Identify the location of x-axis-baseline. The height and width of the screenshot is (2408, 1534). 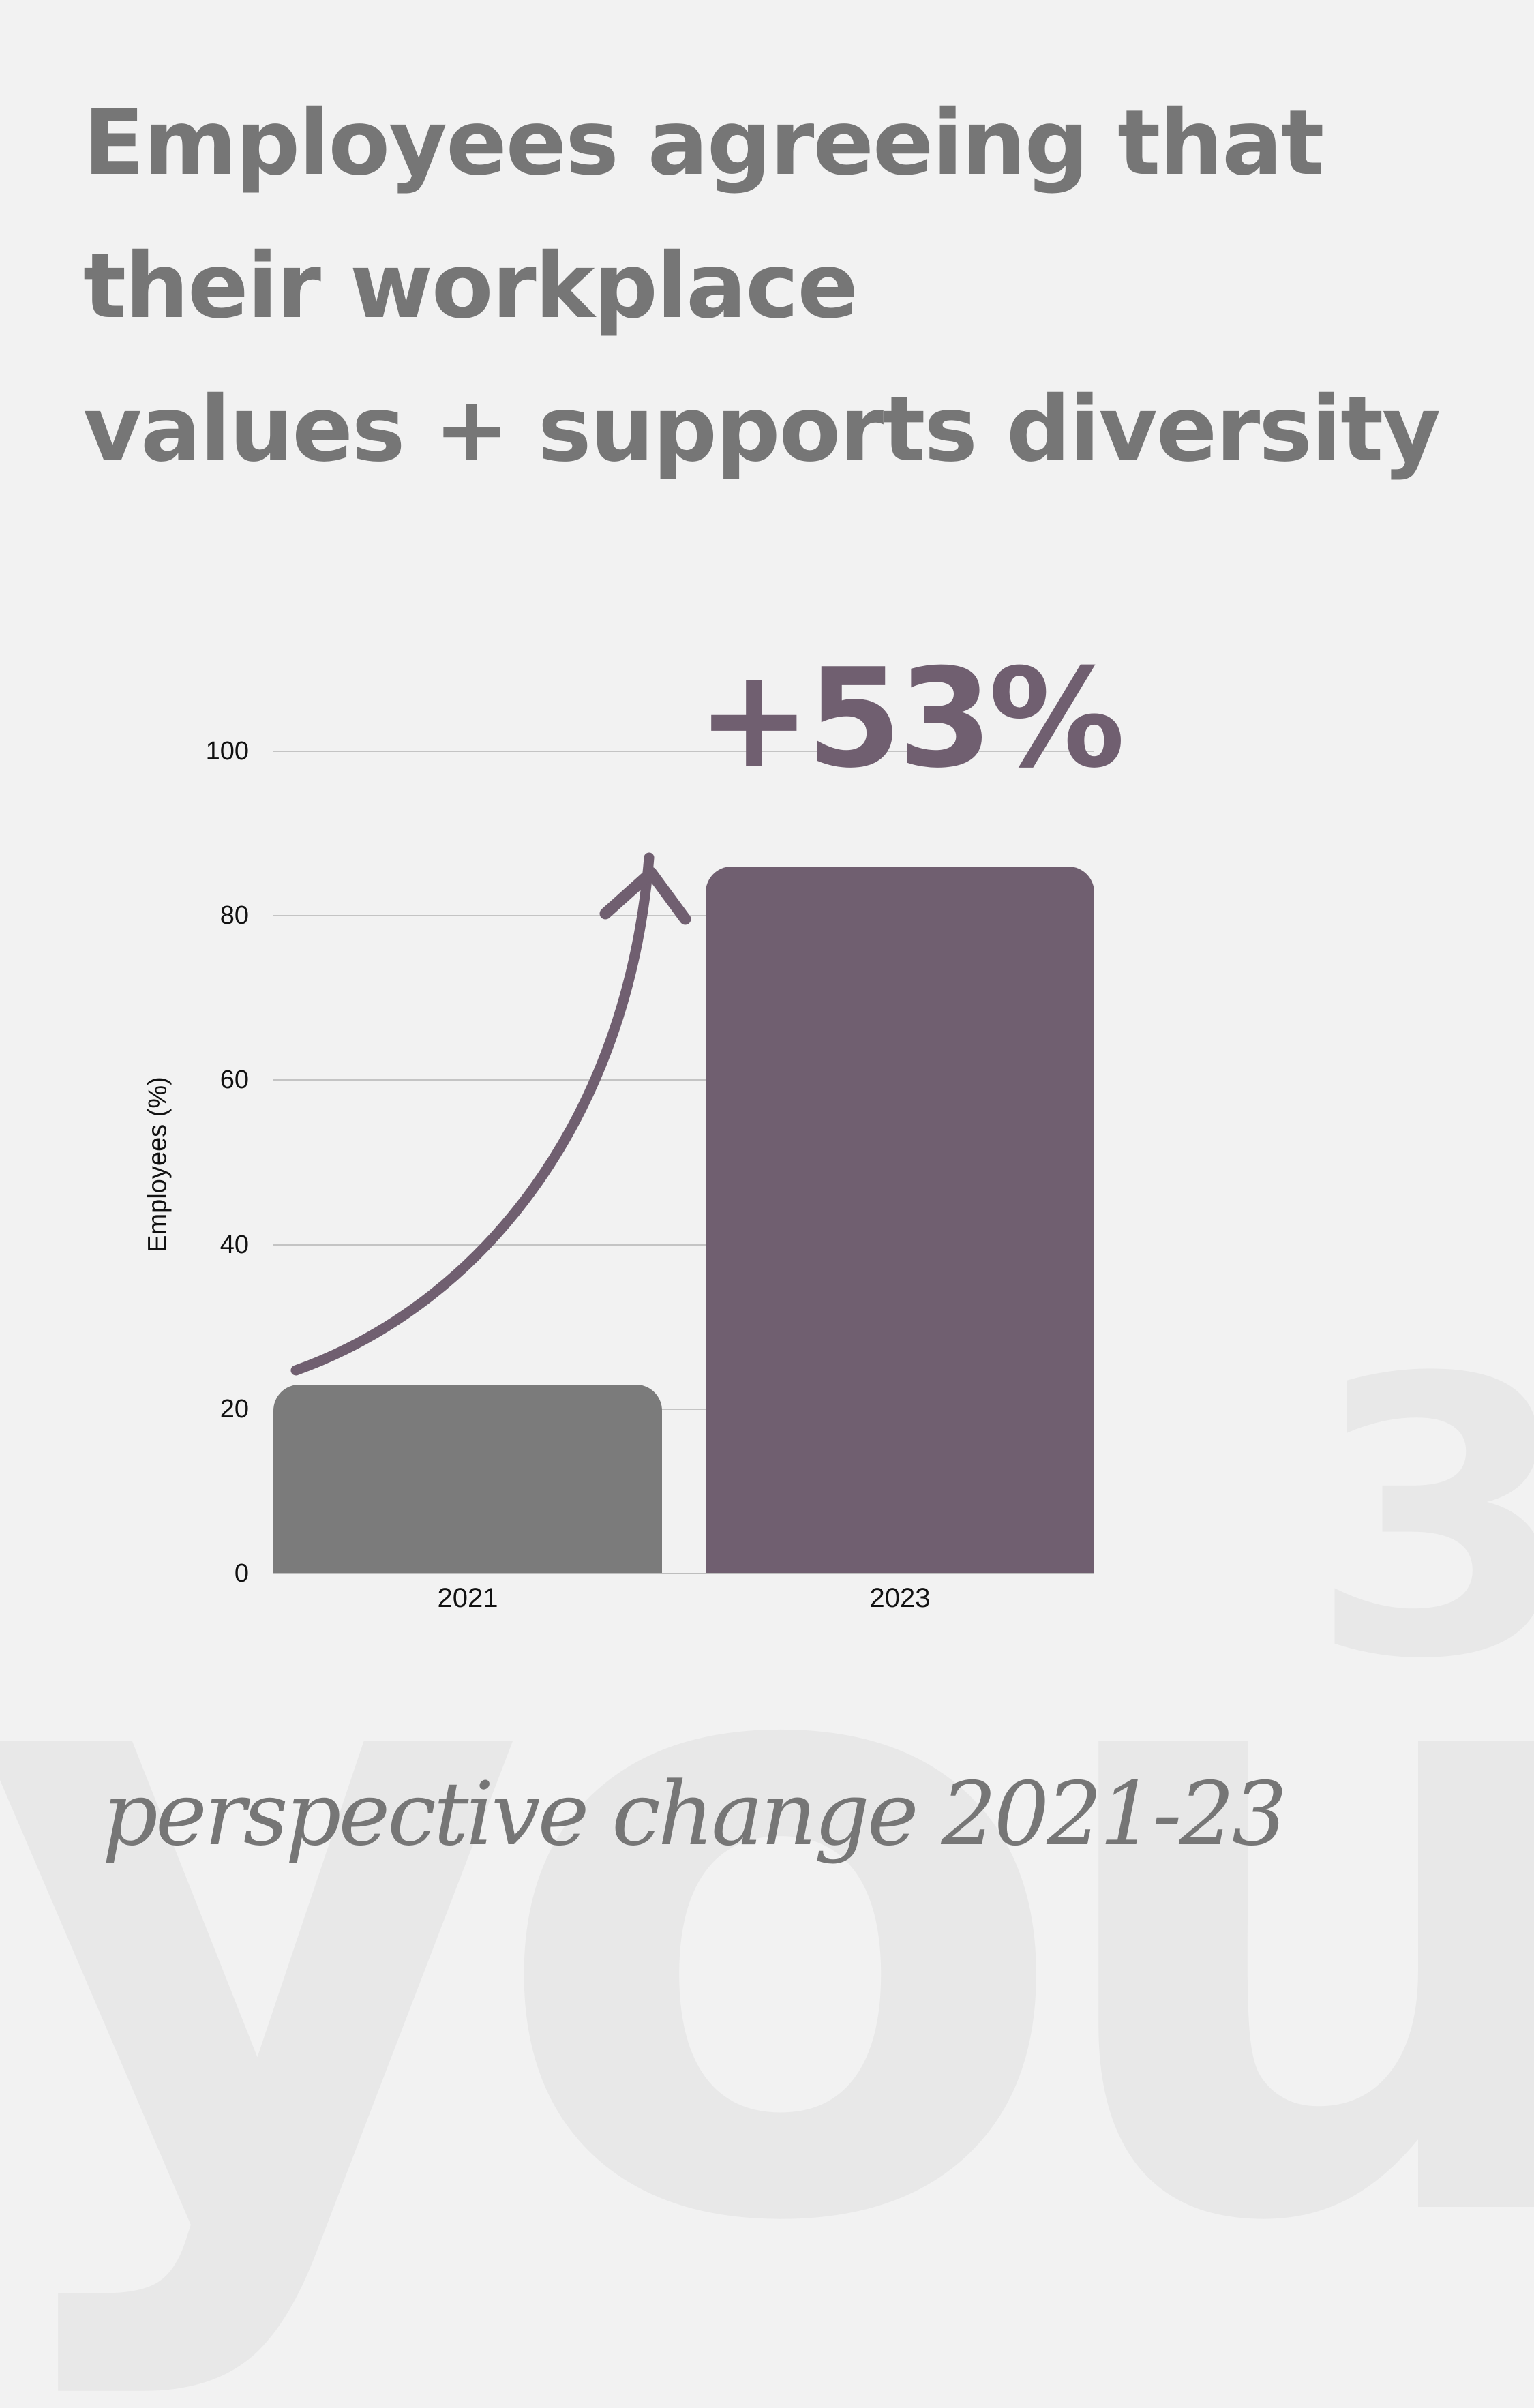
(683, 1573).